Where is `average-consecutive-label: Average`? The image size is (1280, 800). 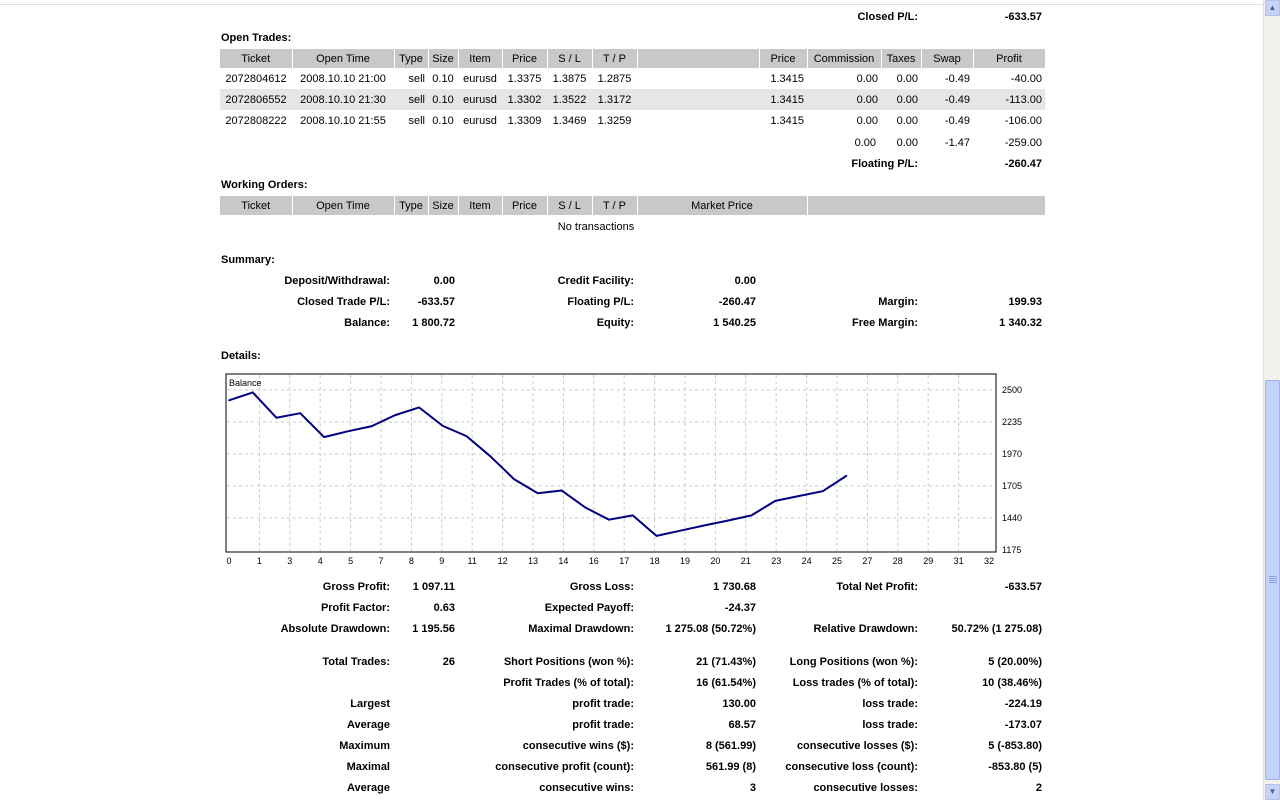
average-consecutive-label: Average is located at coordinates (368, 788).